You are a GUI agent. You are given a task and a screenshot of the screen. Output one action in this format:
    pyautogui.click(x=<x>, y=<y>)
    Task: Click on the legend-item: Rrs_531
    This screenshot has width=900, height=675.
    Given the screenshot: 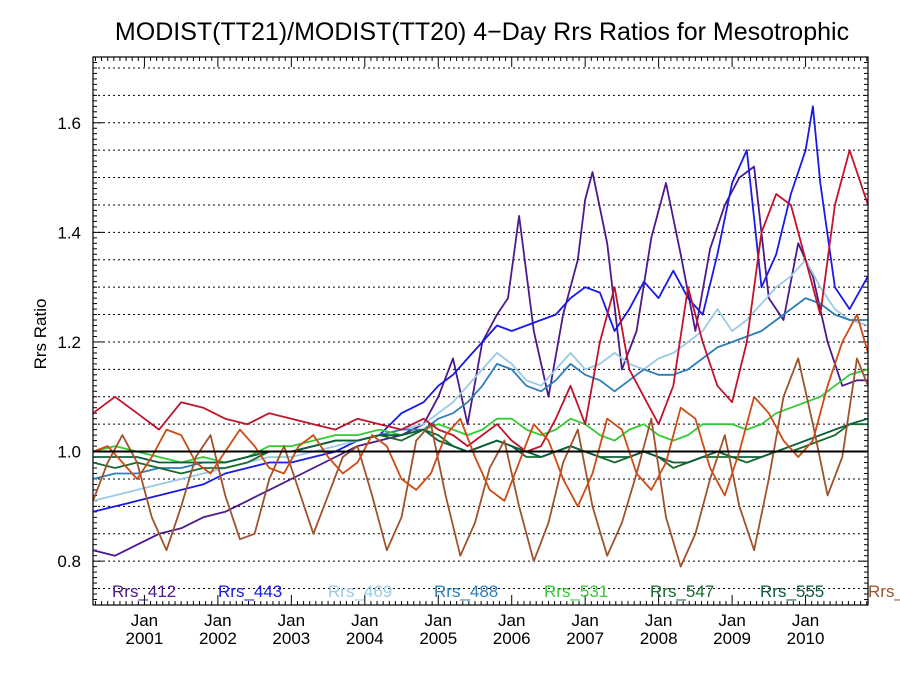 What is the action you would take?
    pyautogui.click(x=576, y=591)
    